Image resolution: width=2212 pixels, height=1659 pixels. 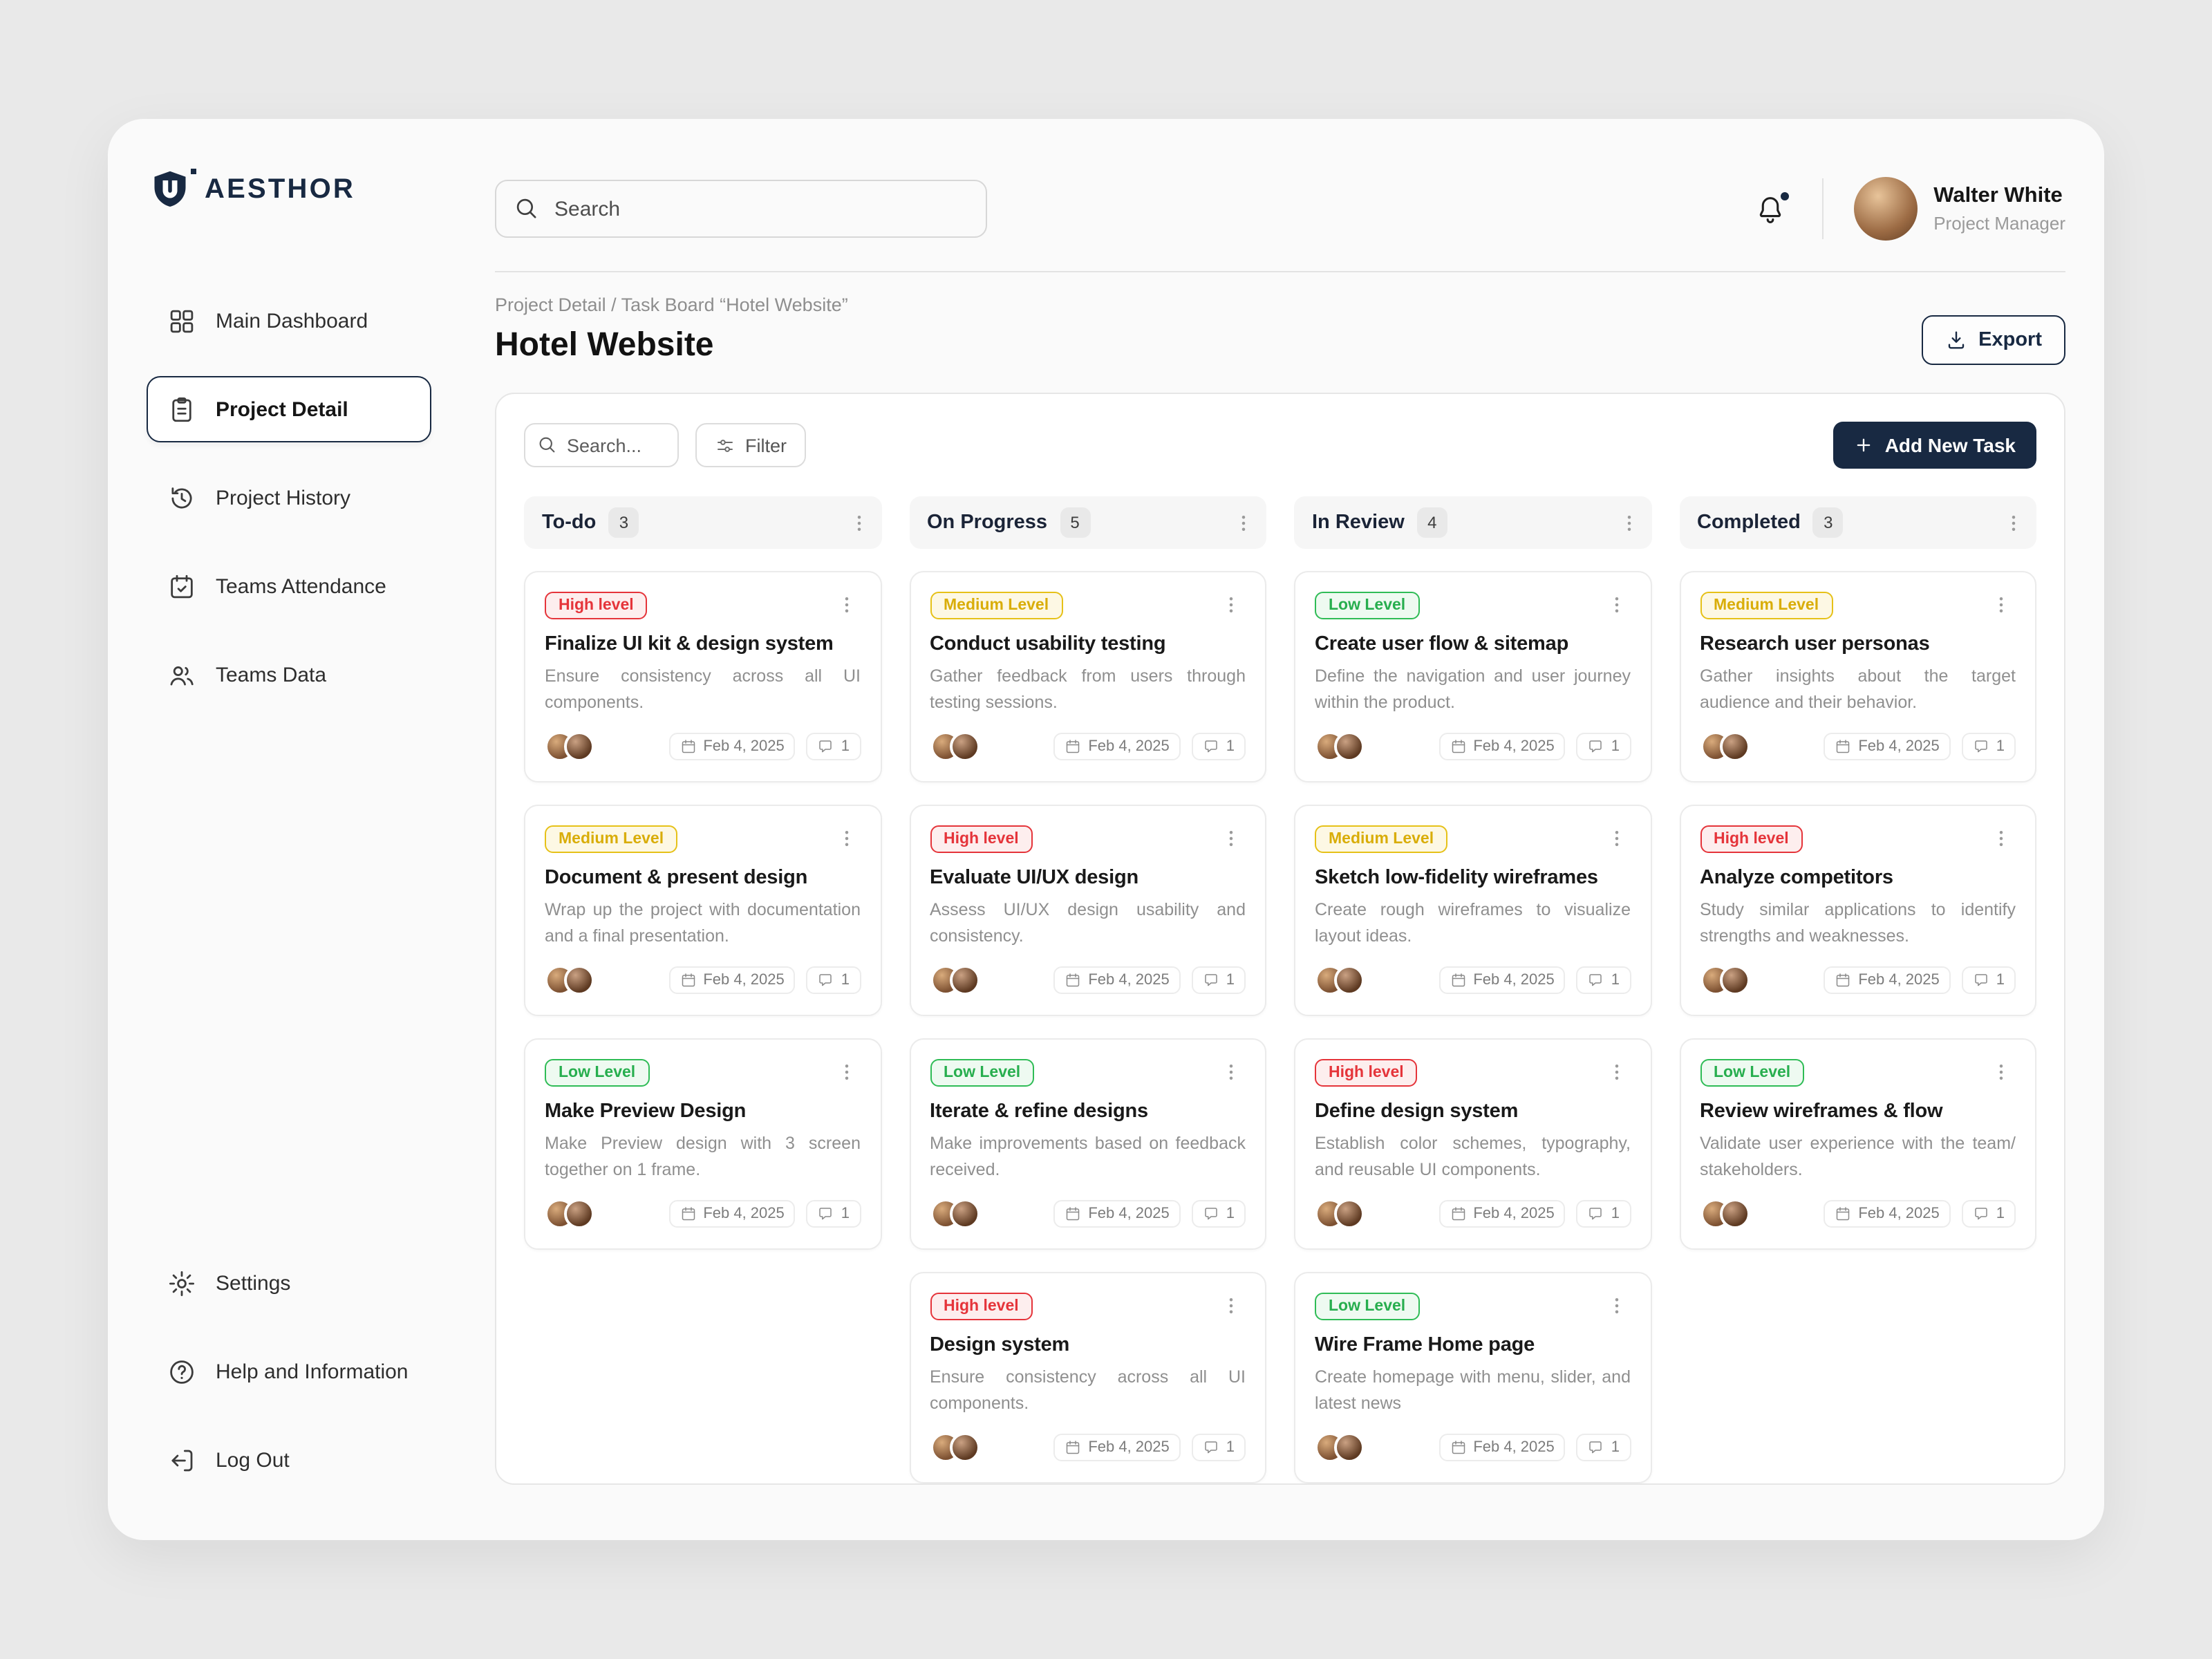 I want to click on sidebar-footer: Settings Help and Information Log Out, so click(x=289, y=1371).